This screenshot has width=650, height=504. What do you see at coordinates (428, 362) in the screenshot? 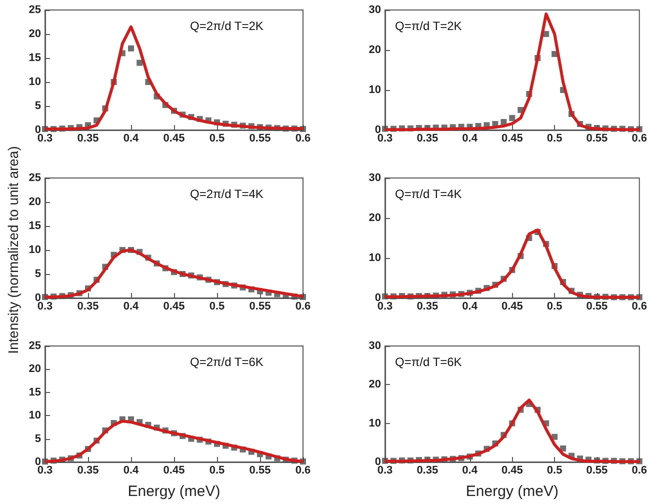
I see `annotation: Q=π/d T=6K` at bounding box center [428, 362].